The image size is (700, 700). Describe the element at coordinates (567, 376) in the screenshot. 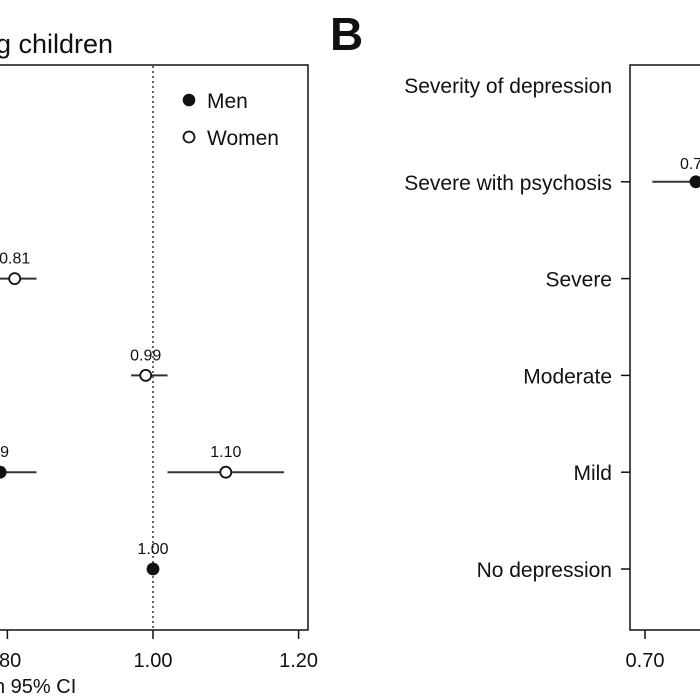

I see `panel-b-category-label: Moderate` at that location.